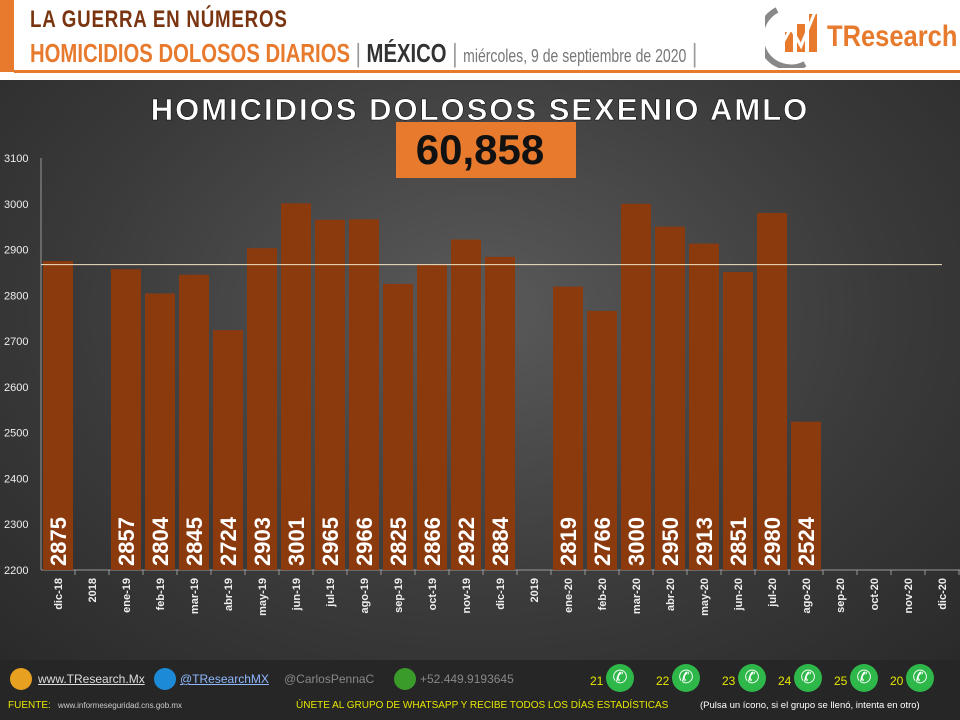 This screenshot has width=960, height=720. I want to click on x-tick-label: nov-19, so click(467, 595).